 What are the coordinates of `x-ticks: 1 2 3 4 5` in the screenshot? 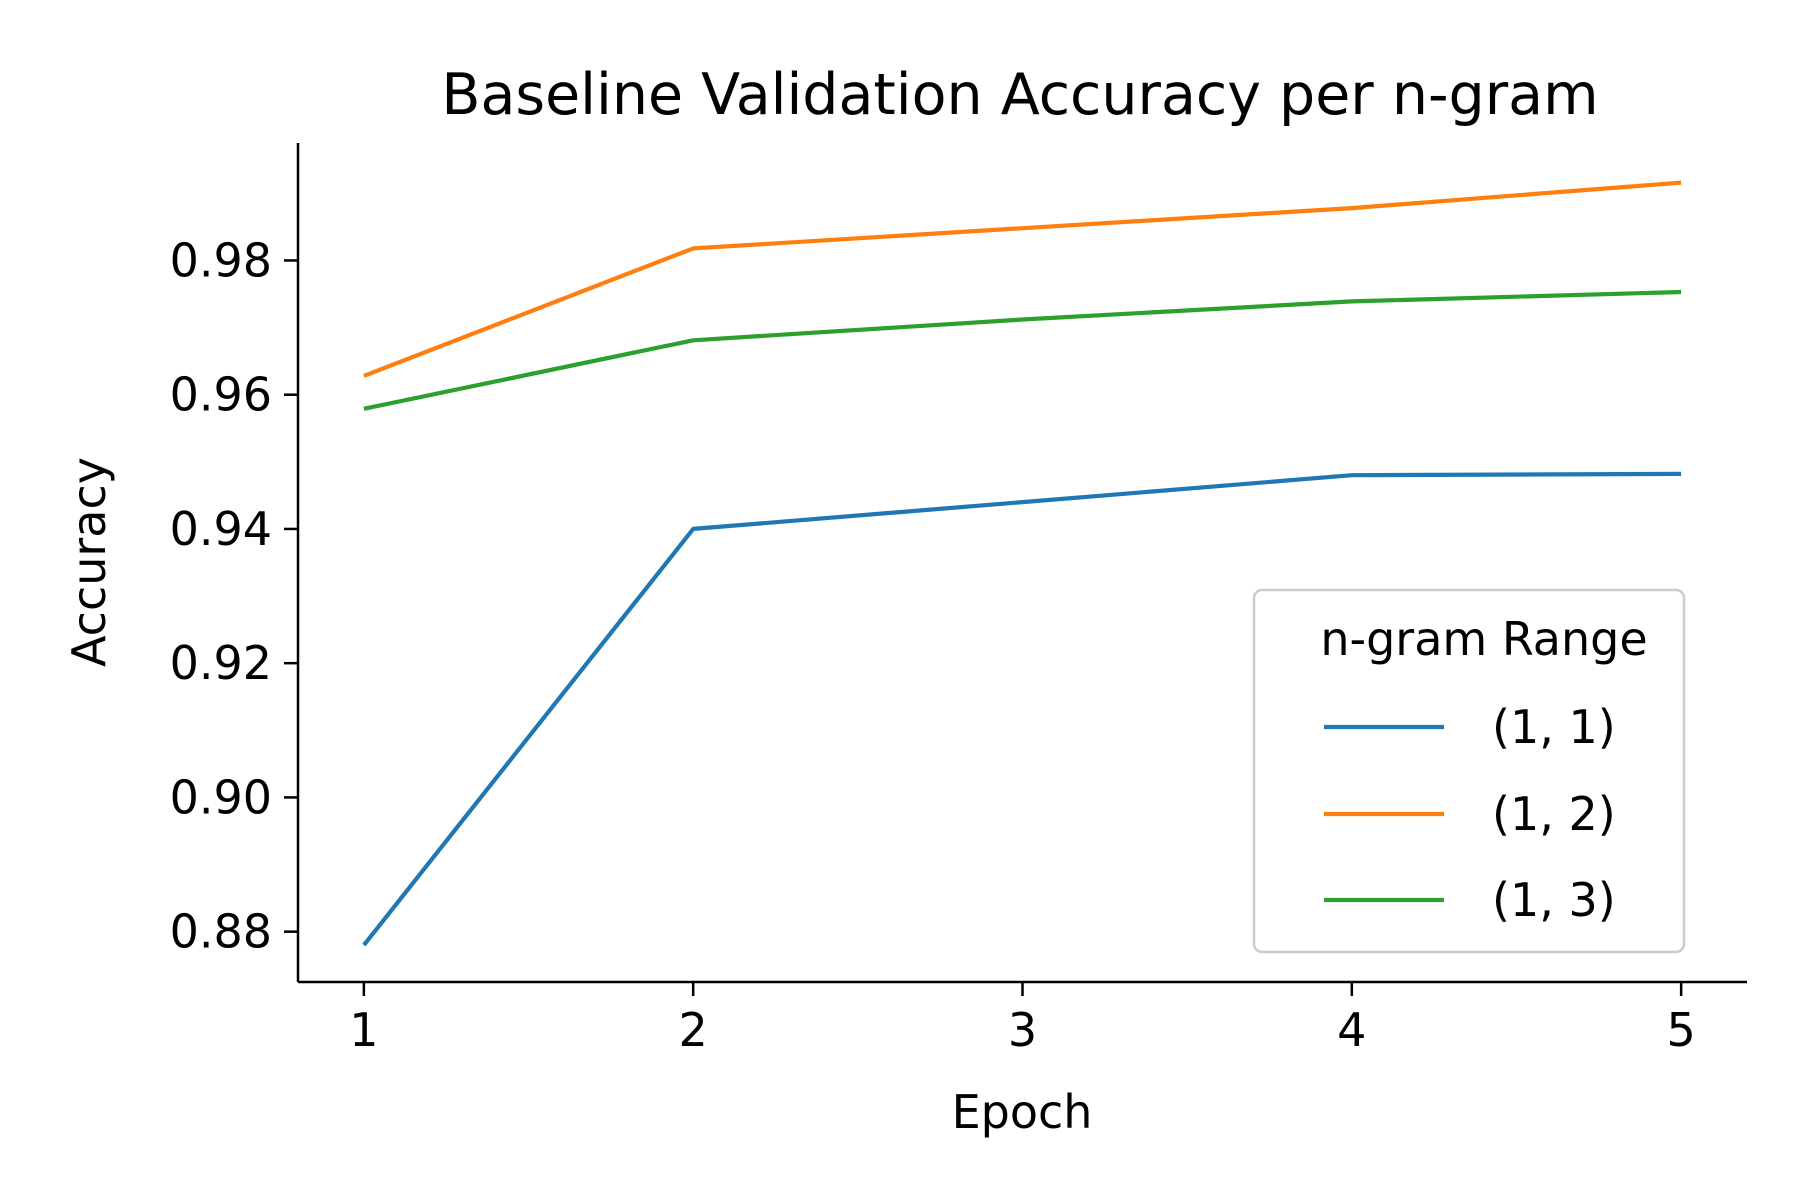 It's located at (1022, 1019).